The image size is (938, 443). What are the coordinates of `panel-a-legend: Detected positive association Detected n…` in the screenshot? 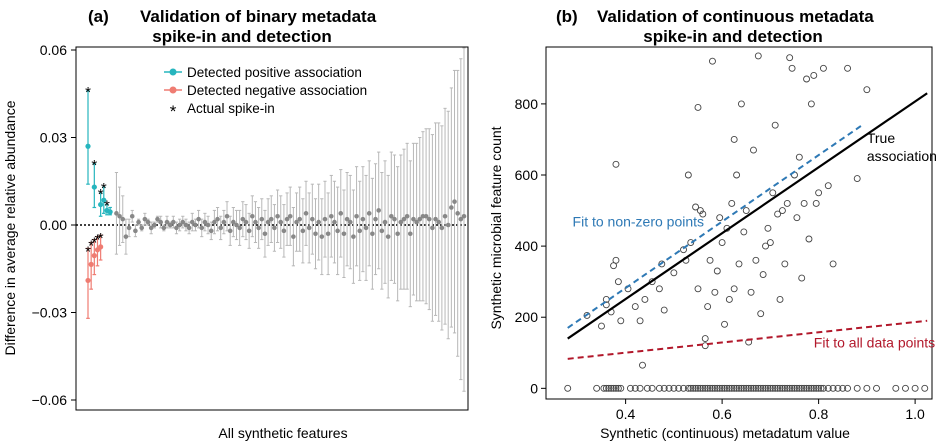 It's located at (265, 93).